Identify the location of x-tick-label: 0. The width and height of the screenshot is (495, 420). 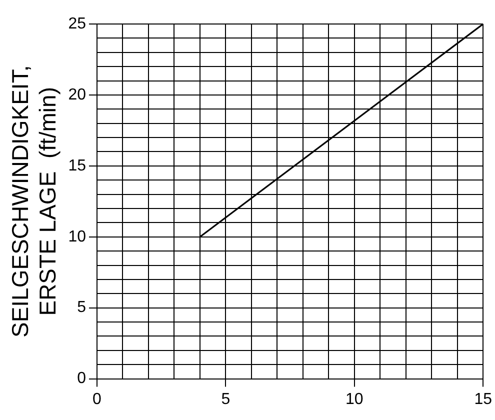
(97, 399).